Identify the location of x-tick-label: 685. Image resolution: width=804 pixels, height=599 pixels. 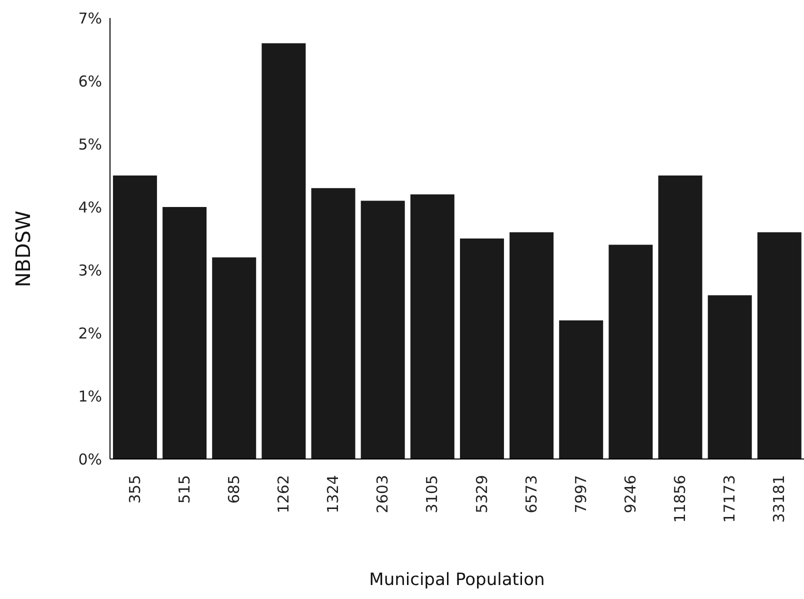
(233, 489).